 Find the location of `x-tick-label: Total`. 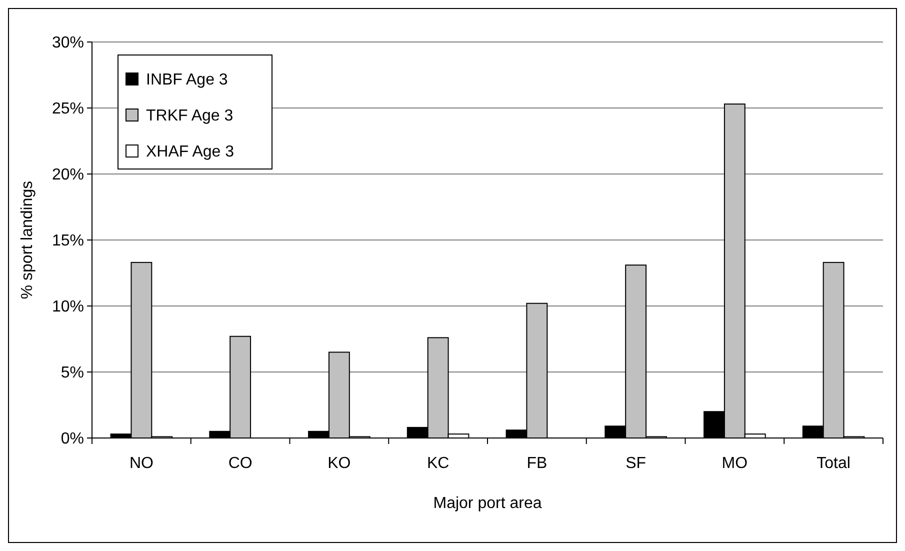

x-tick-label: Total is located at coordinates (833, 463).